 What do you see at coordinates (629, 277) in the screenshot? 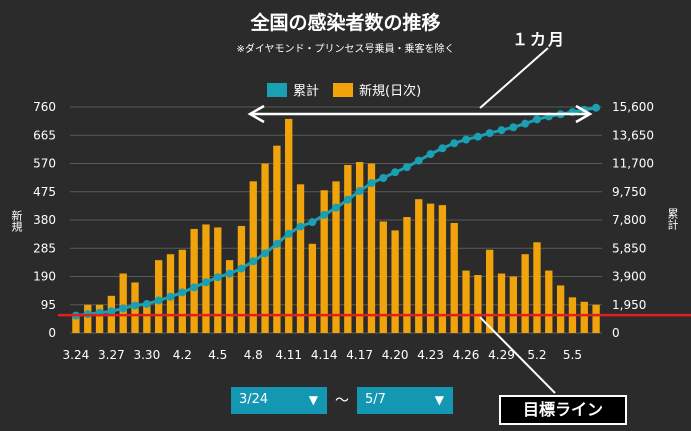
I see `y-right-tick-label: 3,900` at bounding box center [629, 277].